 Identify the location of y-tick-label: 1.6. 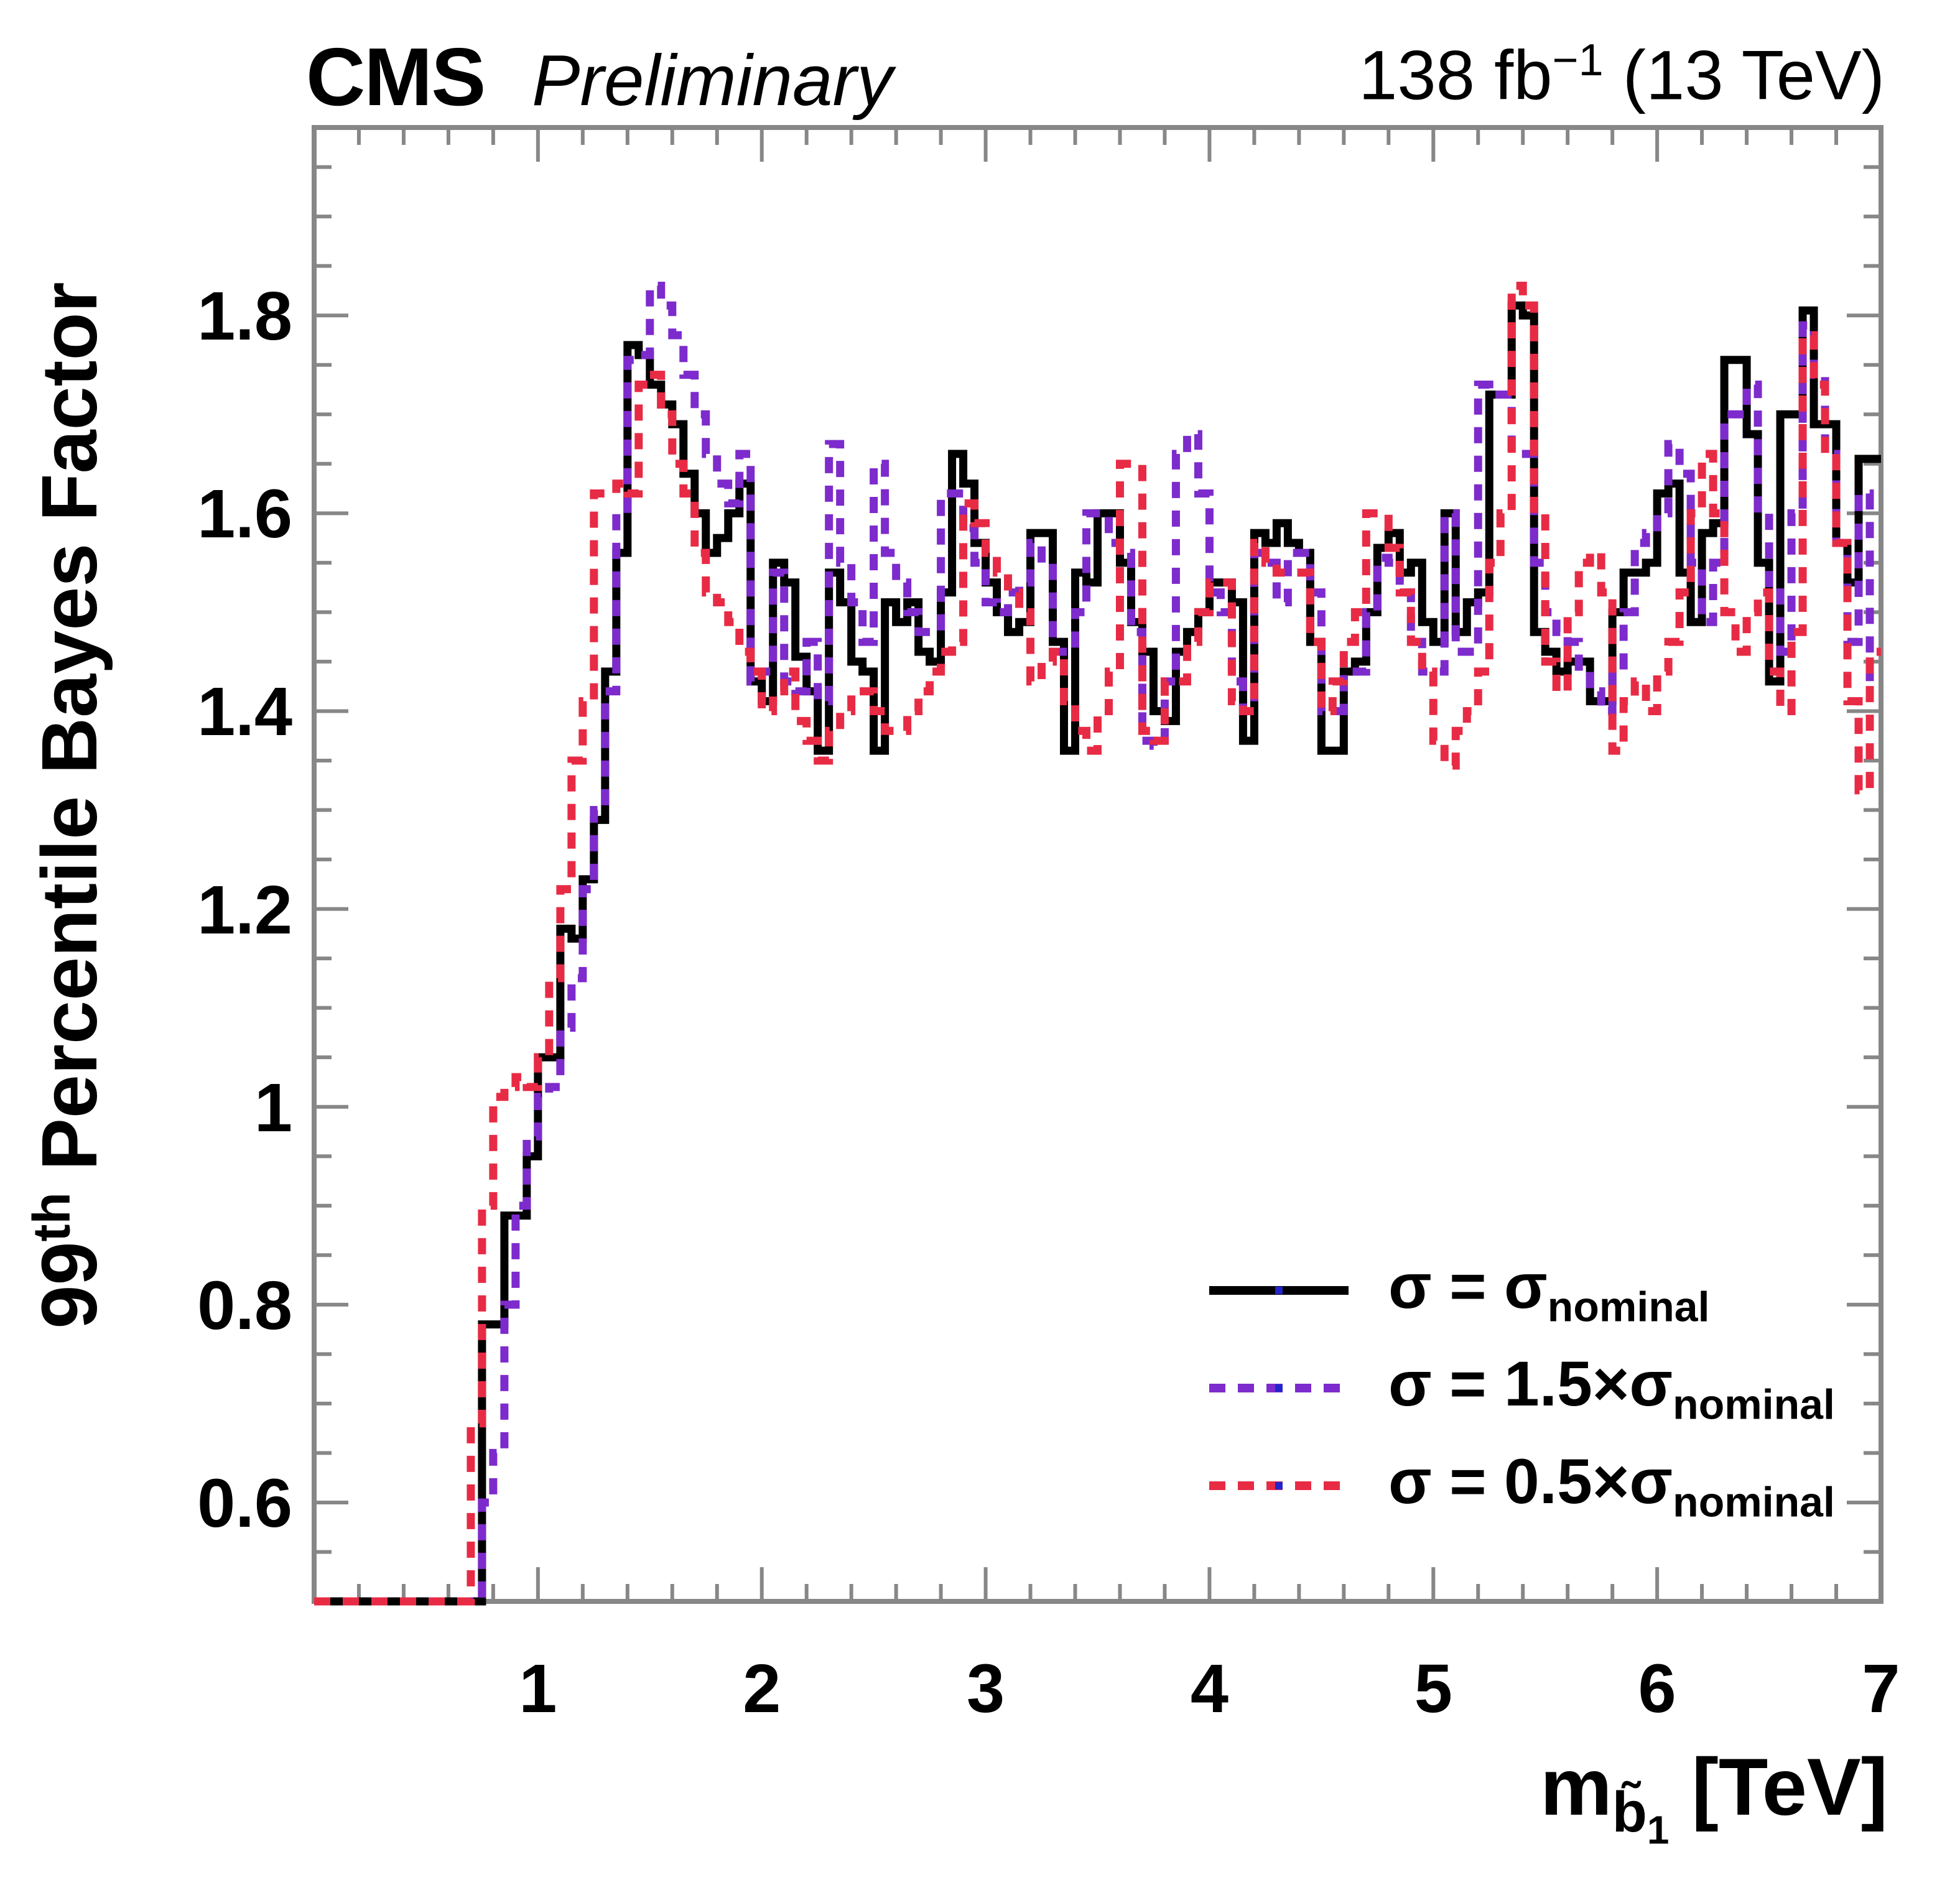
(244, 514).